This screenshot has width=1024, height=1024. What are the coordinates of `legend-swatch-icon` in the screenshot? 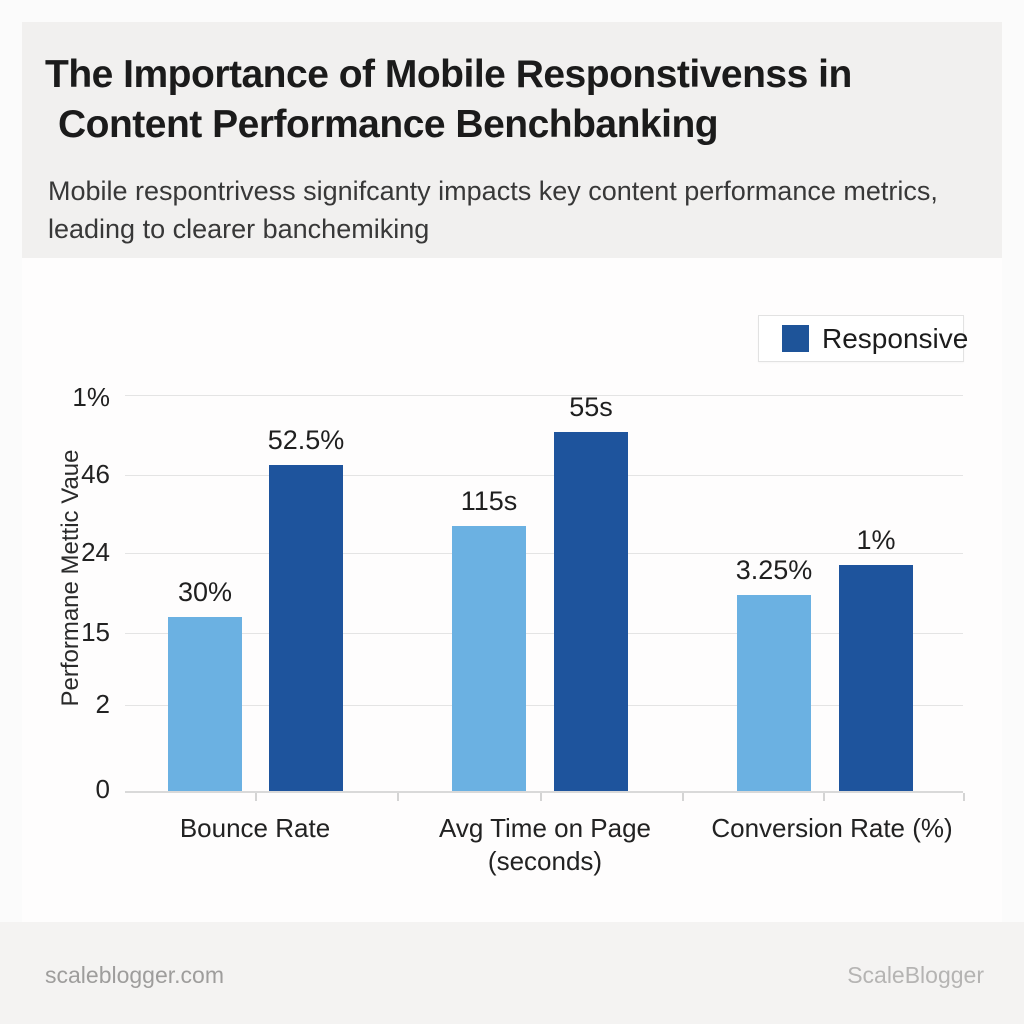 It's located at (795, 338).